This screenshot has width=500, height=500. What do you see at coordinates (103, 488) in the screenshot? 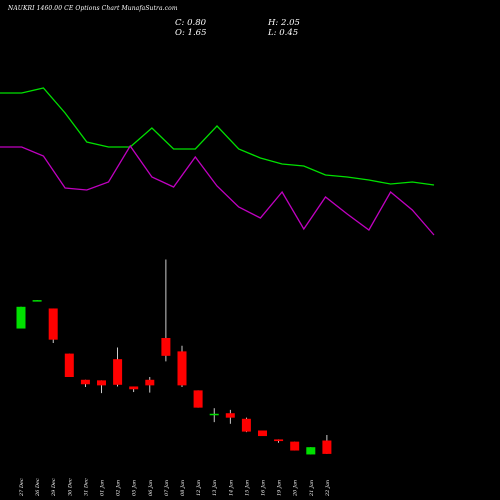
I see `x-tick-label: 01 Jan` at bounding box center [103, 488].